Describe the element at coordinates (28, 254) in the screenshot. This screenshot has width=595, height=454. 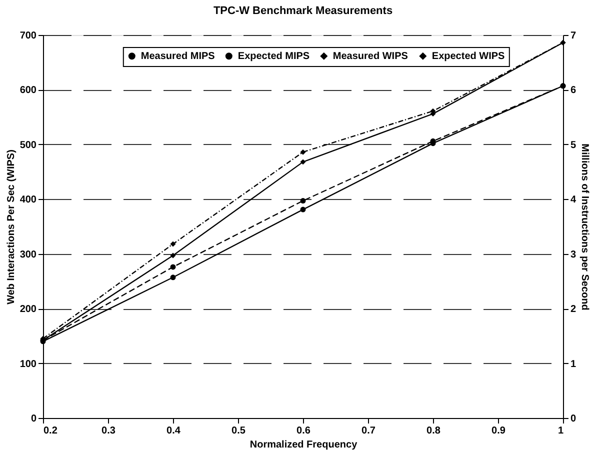
I see `y-tick-label: 300` at that location.